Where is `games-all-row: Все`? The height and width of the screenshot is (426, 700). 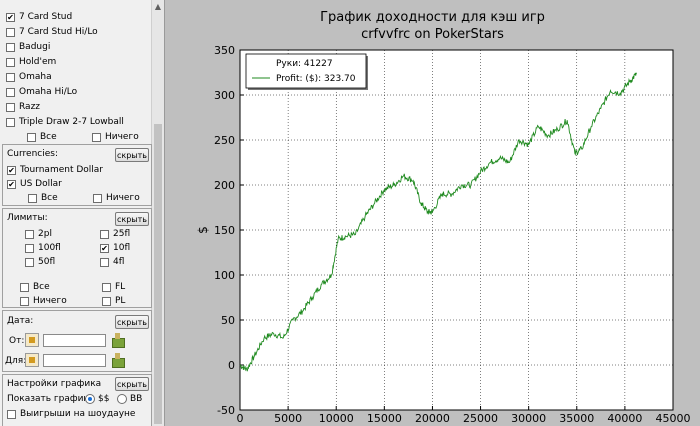 games-all-row: Все is located at coordinates (42, 137).